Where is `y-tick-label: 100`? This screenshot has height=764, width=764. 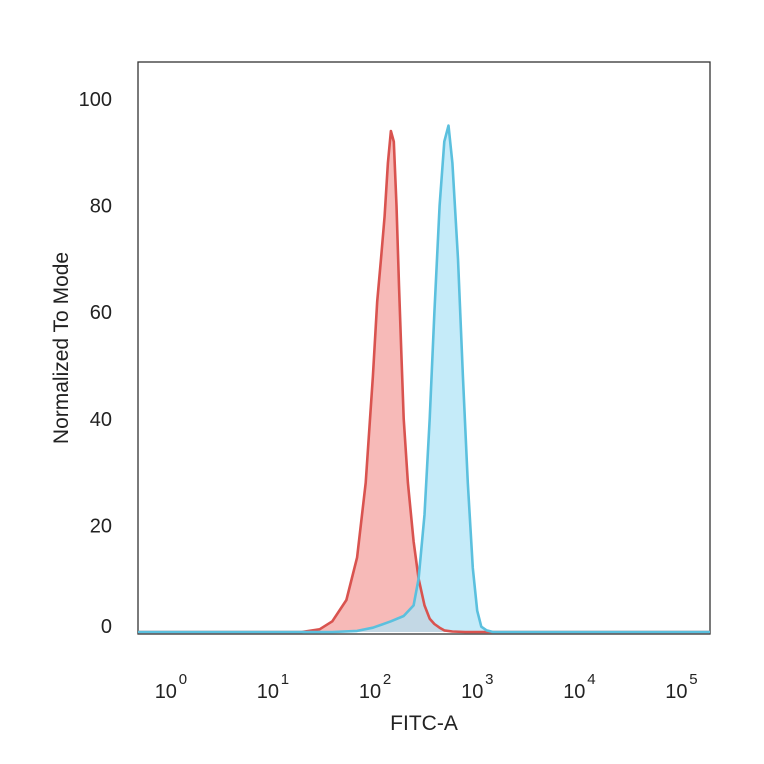 y-tick-label: 100 is located at coordinates (95, 100).